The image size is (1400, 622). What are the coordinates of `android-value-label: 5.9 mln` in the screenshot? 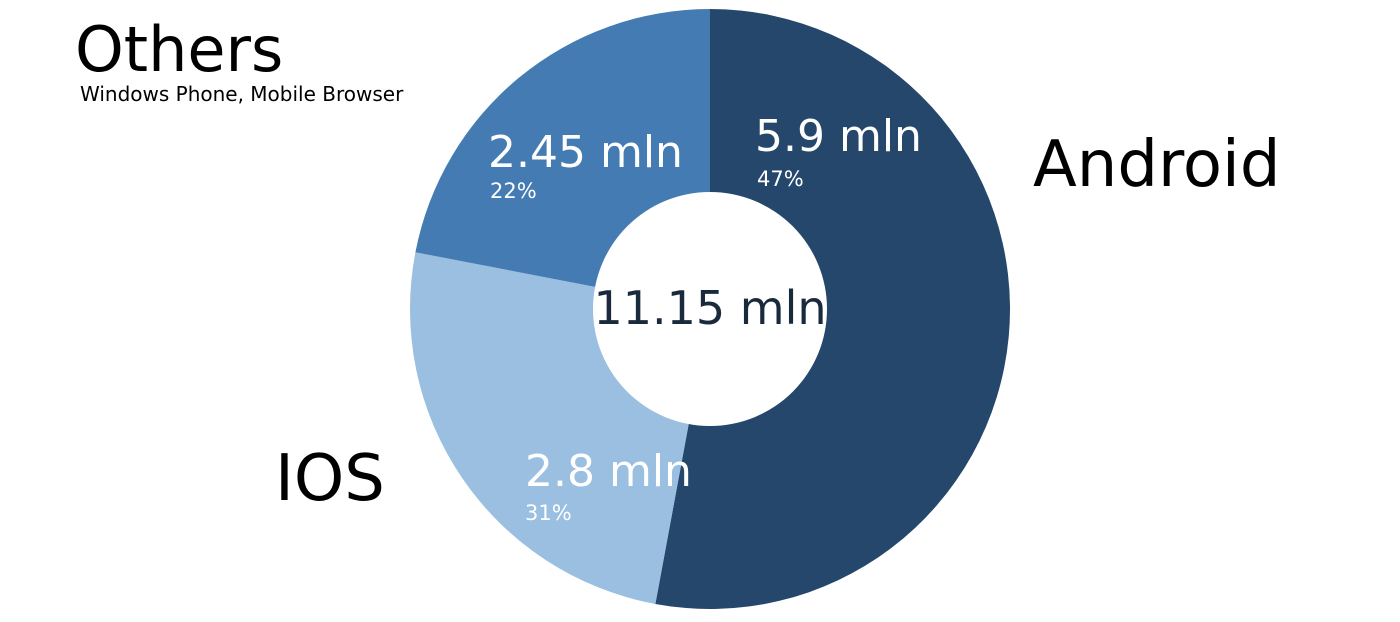 It's located at (838, 136).